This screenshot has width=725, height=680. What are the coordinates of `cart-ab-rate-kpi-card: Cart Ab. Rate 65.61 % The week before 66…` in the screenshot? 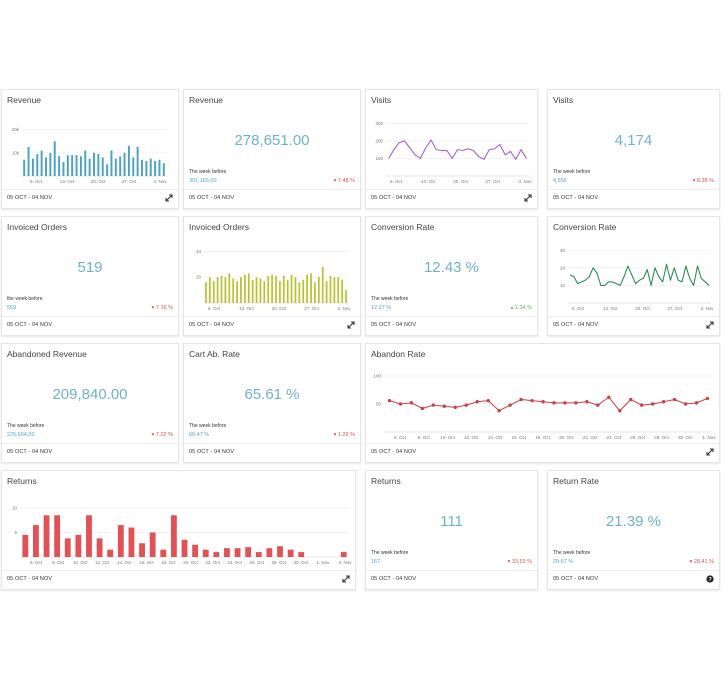 It's located at (272, 403).